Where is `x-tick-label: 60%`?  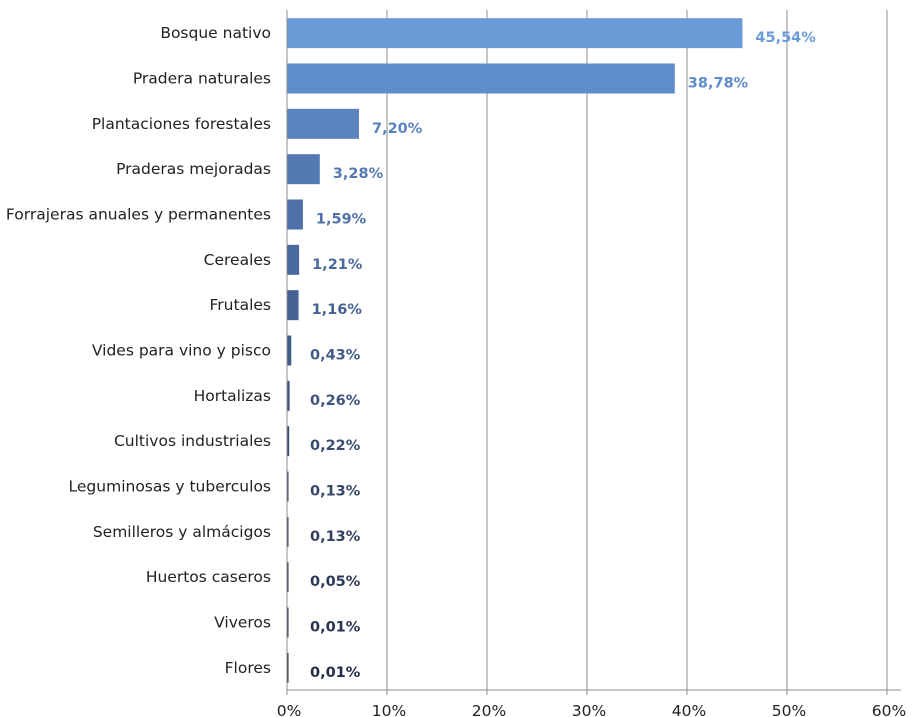
x-tick-label: 60% is located at coordinates (889, 709).